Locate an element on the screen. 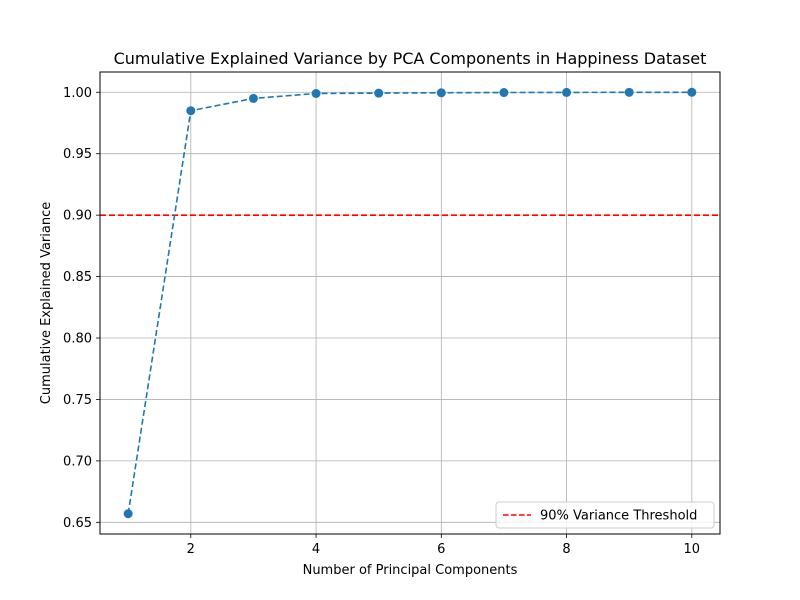 Image resolution: width=800 pixels, height=600 pixels. x-tick-label: 2 is located at coordinates (191, 549).